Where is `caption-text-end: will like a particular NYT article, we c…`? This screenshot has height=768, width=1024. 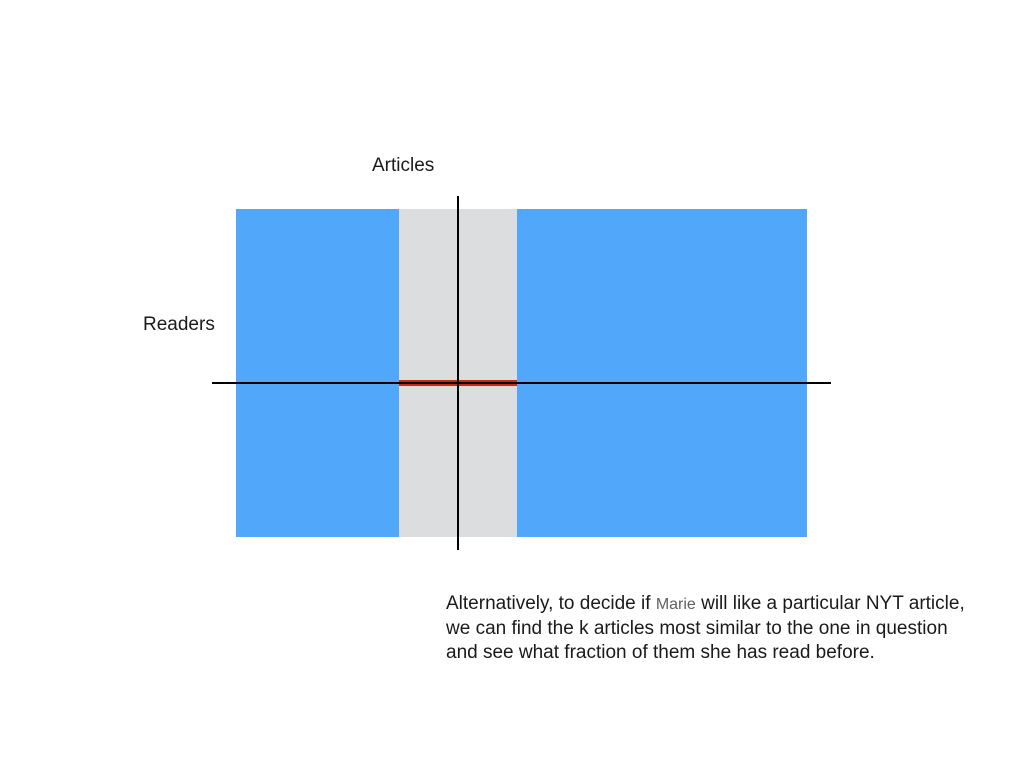
caption-text-end: will like a particular NYT article, we c… is located at coordinates (705, 628).